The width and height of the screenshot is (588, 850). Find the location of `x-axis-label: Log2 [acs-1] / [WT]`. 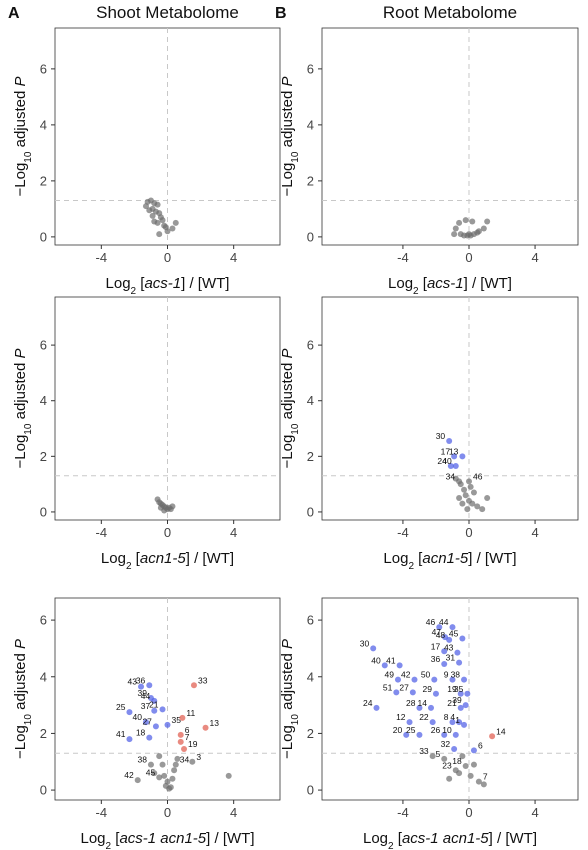

x-axis-label: Log2 [acs-1] / [WT] is located at coordinates (168, 286).